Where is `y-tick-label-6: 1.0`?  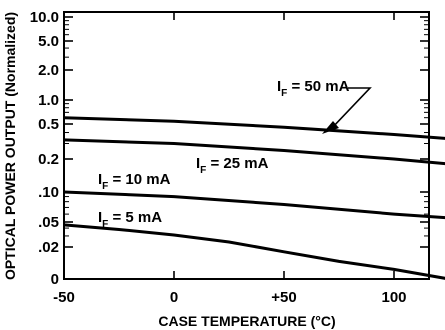 y-tick-label-6: 1.0 is located at coordinates (48, 100).